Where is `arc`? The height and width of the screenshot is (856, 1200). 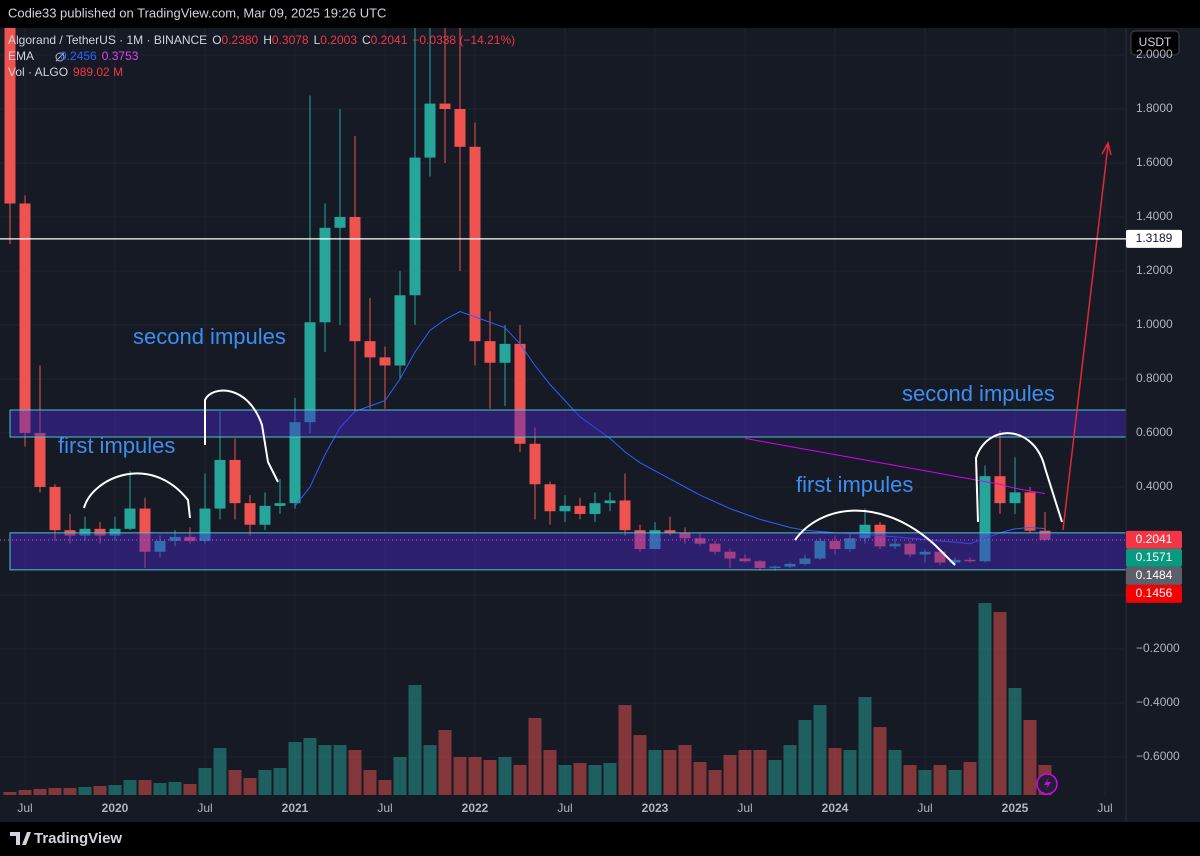
arc is located at coordinates (241, 436).